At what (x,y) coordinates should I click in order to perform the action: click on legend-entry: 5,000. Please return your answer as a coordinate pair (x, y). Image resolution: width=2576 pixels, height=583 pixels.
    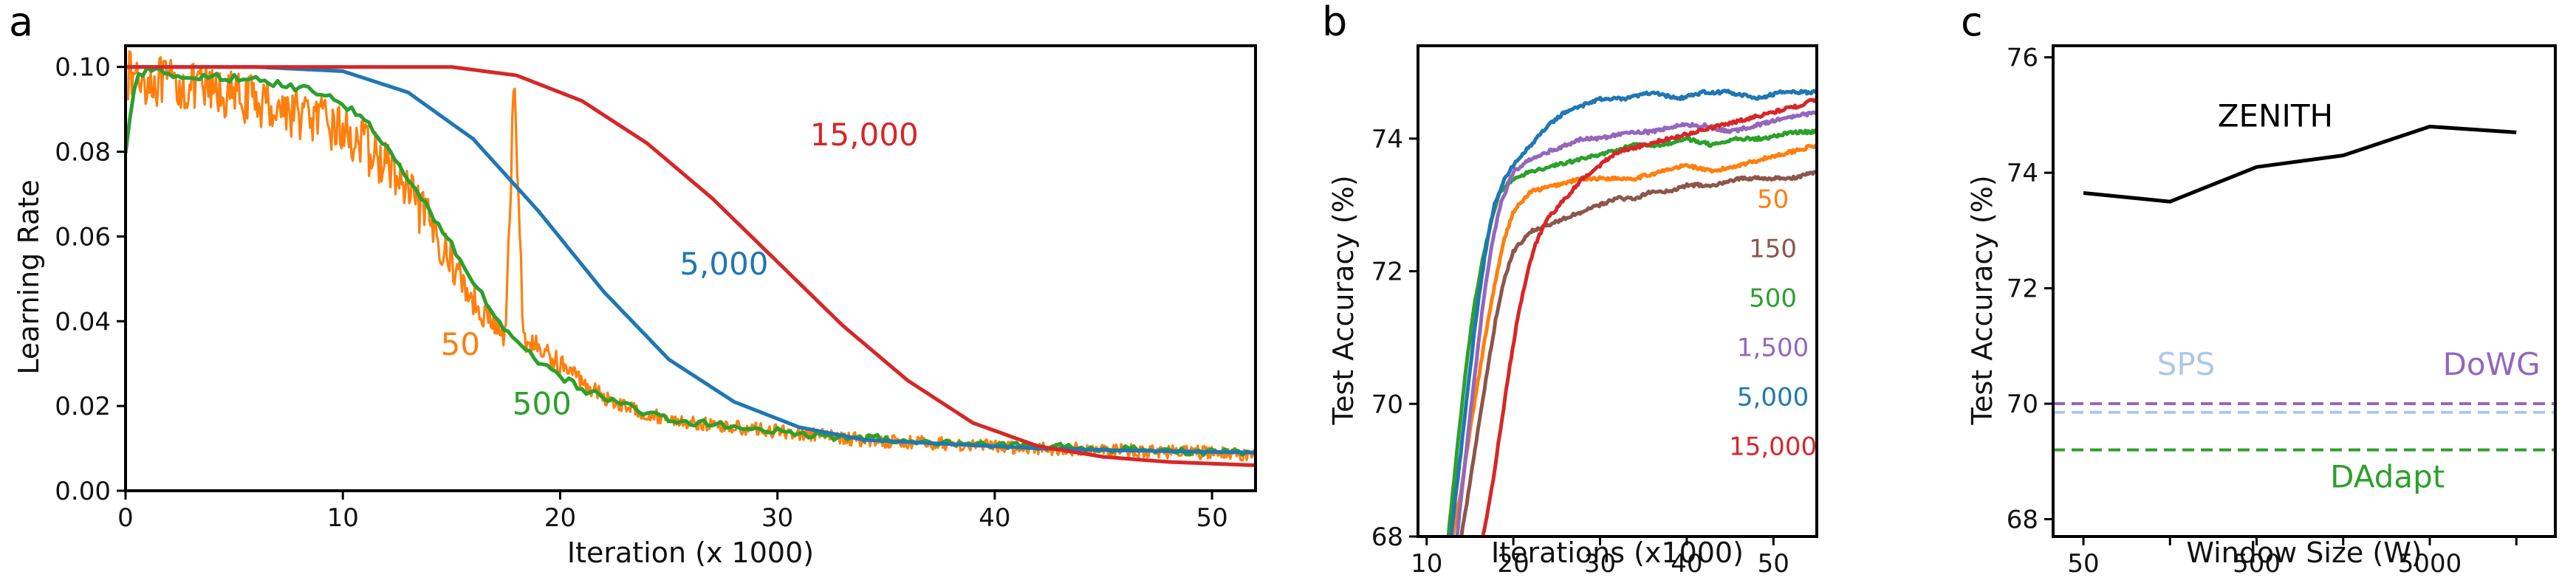
    Looking at the image, I should click on (1773, 397).